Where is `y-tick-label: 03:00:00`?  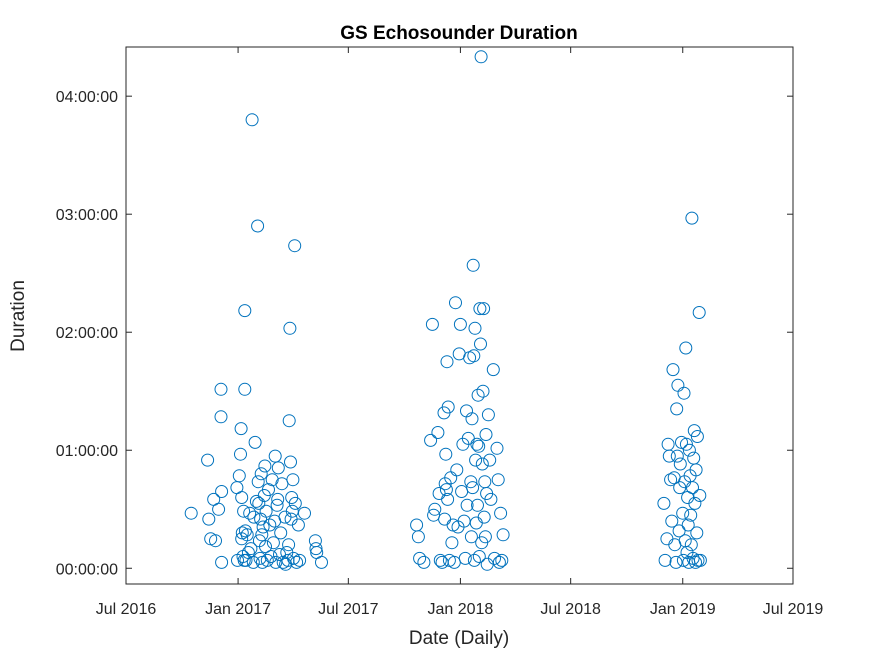 y-tick-label: 03:00:00 is located at coordinates (87, 215).